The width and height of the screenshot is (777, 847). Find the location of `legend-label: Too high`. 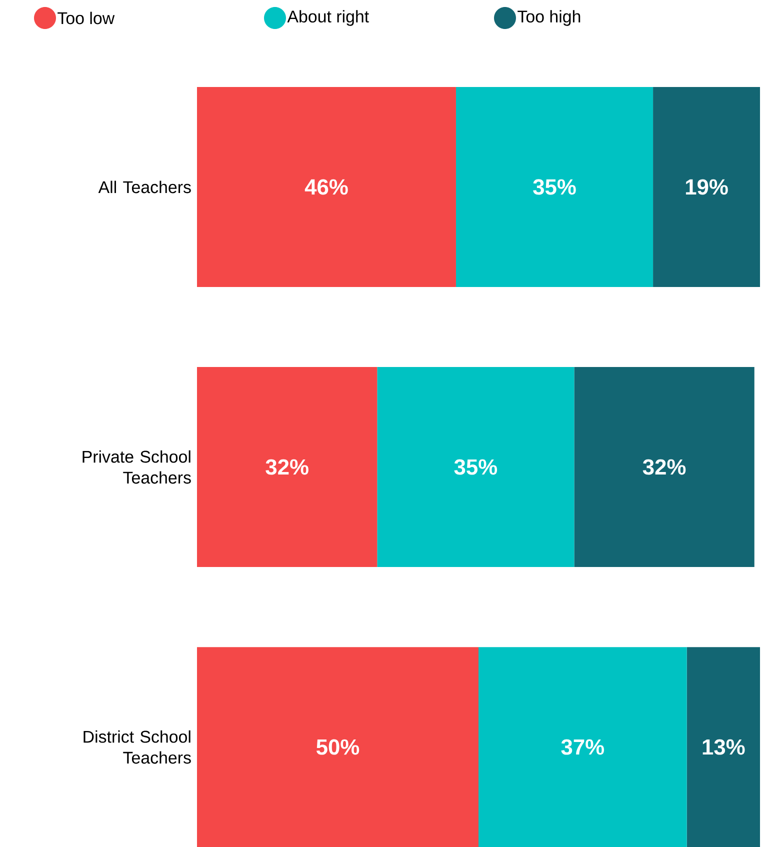

legend-label: Too high is located at coordinates (549, 18).